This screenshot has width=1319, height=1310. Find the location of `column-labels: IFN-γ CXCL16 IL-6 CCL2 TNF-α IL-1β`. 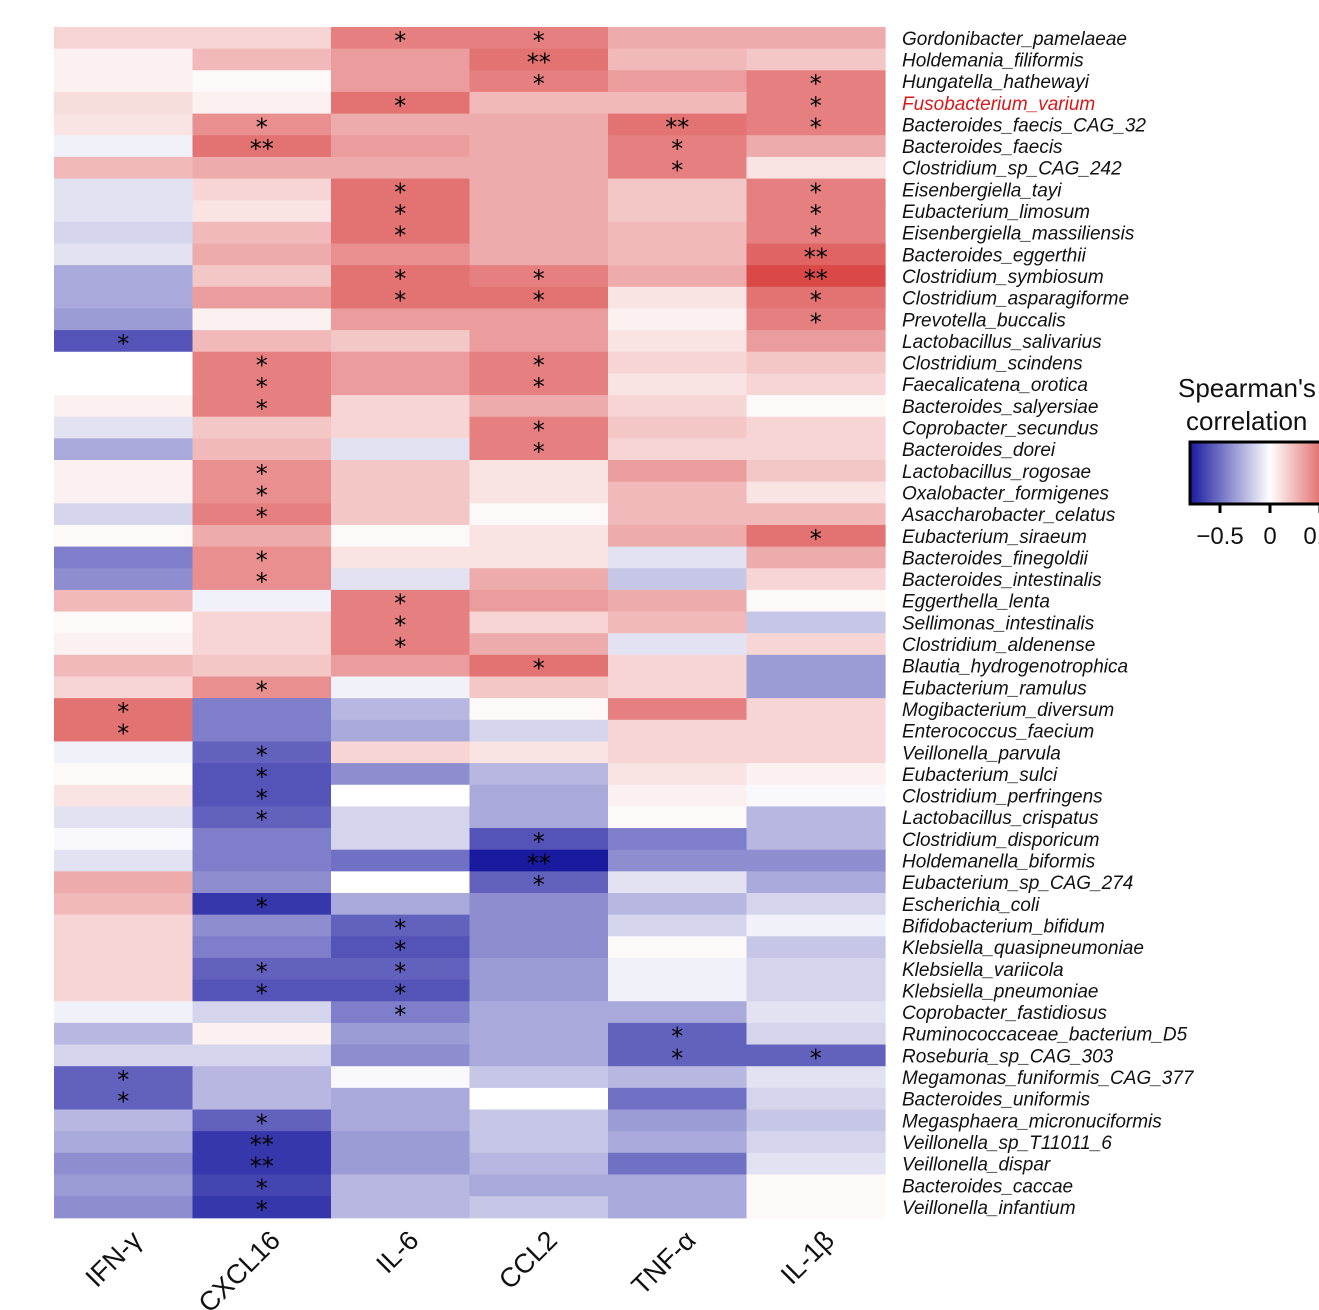

column-labels: IFN-γ CXCL16 IL-6 CCL2 TNF-α IL-1β is located at coordinates (460, 1267).